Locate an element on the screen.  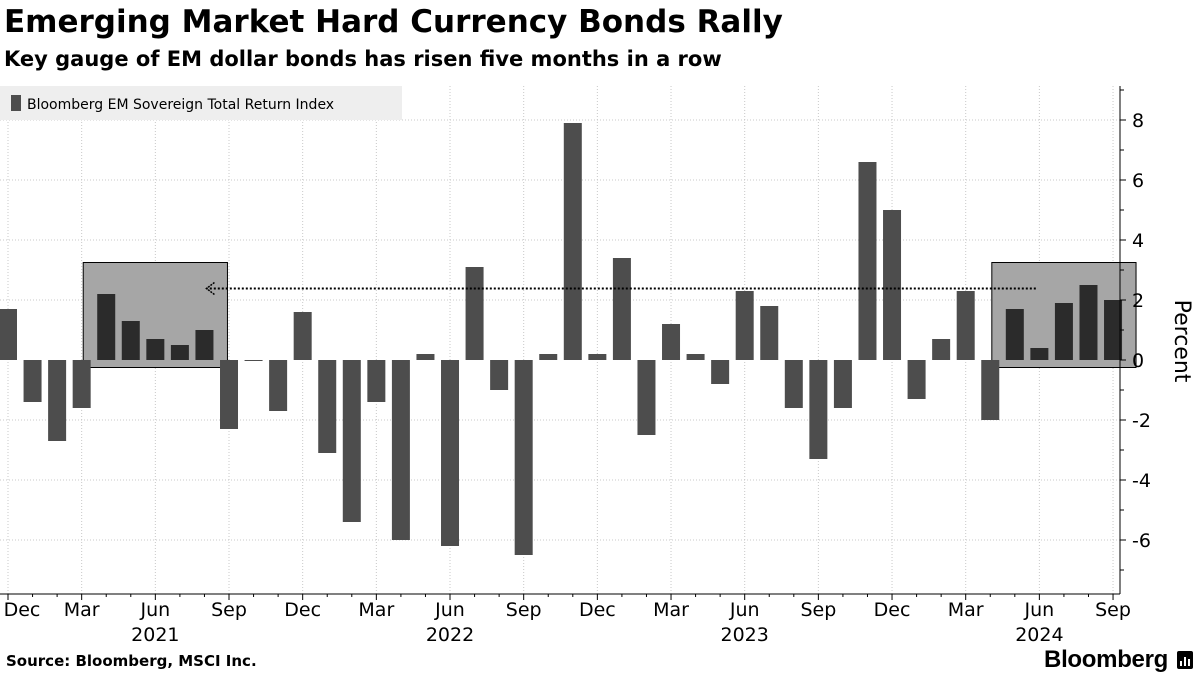
bar-feb-2024 is located at coordinates (941, 349).